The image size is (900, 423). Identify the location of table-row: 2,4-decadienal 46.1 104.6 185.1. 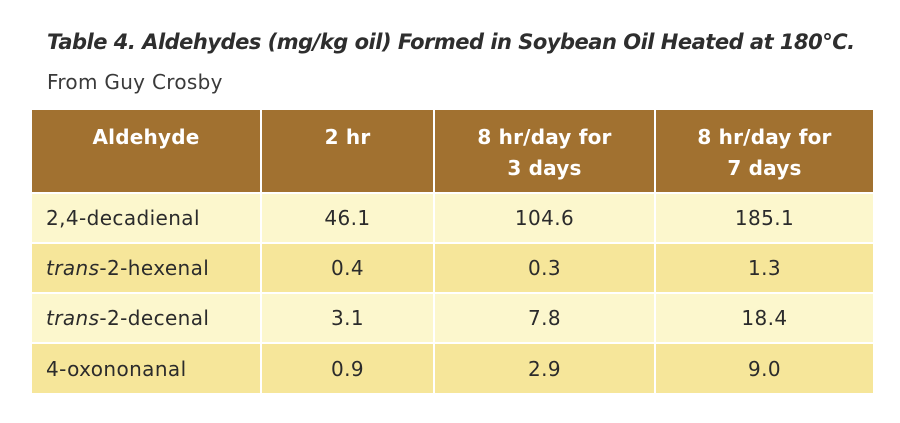
(452, 217).